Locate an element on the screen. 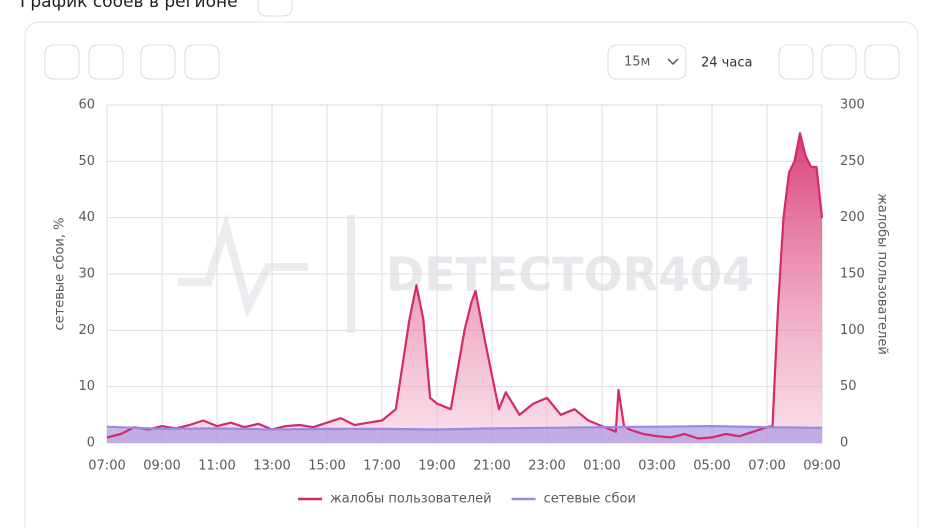  chart-type-button is located at coordinates (158, 62).